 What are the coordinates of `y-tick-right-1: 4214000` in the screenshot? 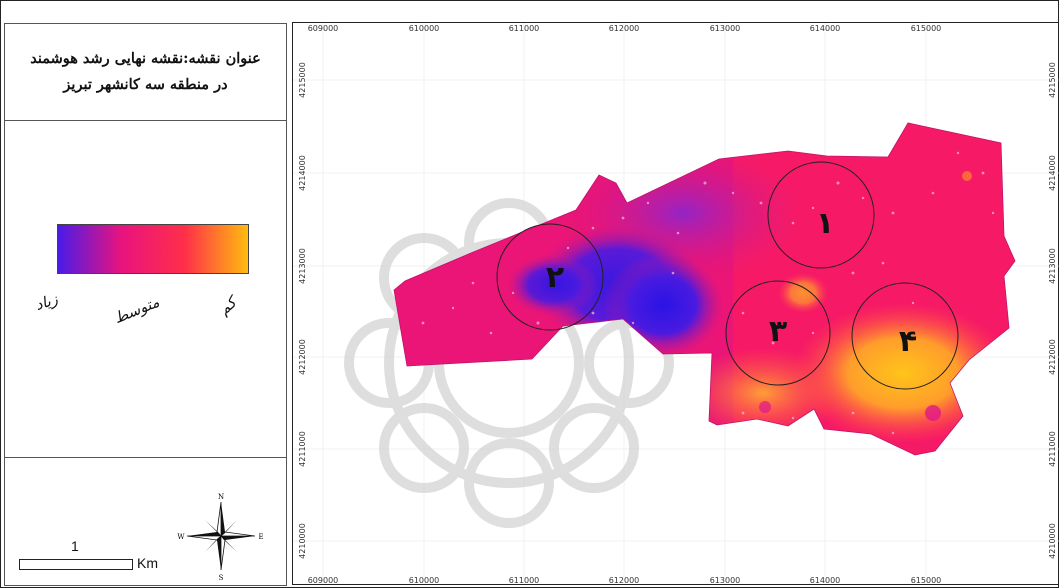 It's located at (1052, 173).